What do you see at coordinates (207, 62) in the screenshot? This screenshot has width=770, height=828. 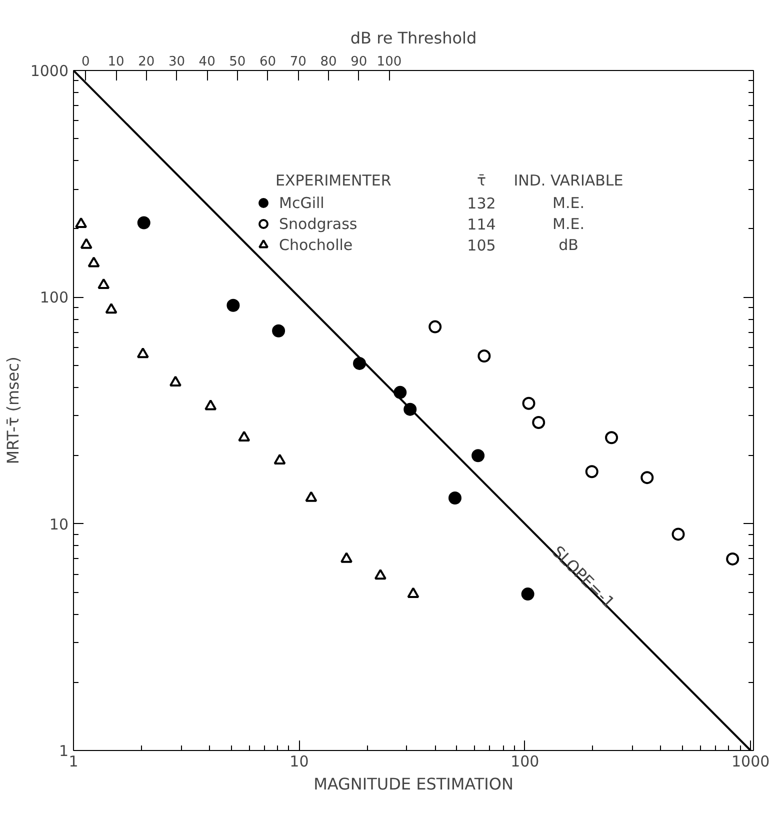 I see `x2-tick-label: 40` at bounding box center [207, 62].